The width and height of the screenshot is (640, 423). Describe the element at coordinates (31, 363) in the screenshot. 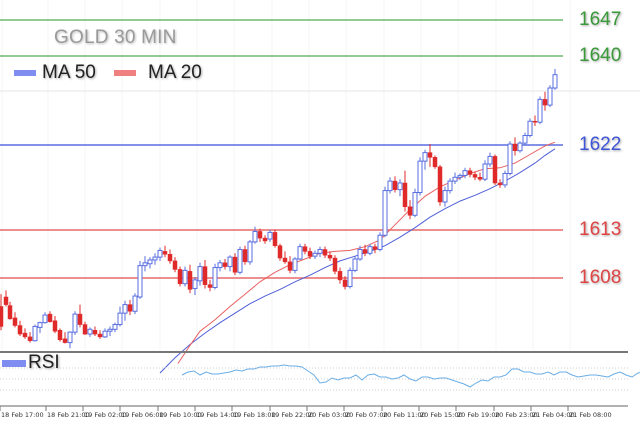

I see `rsi-legend: RSI` at that location.